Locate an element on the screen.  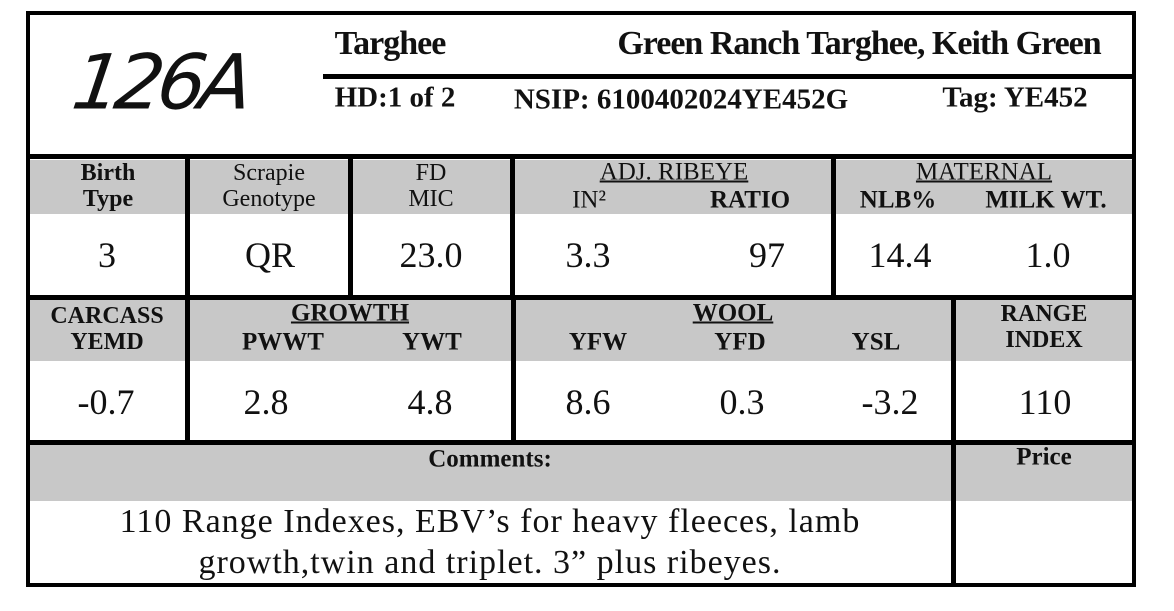
value: 3 is located at coordinates (107, 255).